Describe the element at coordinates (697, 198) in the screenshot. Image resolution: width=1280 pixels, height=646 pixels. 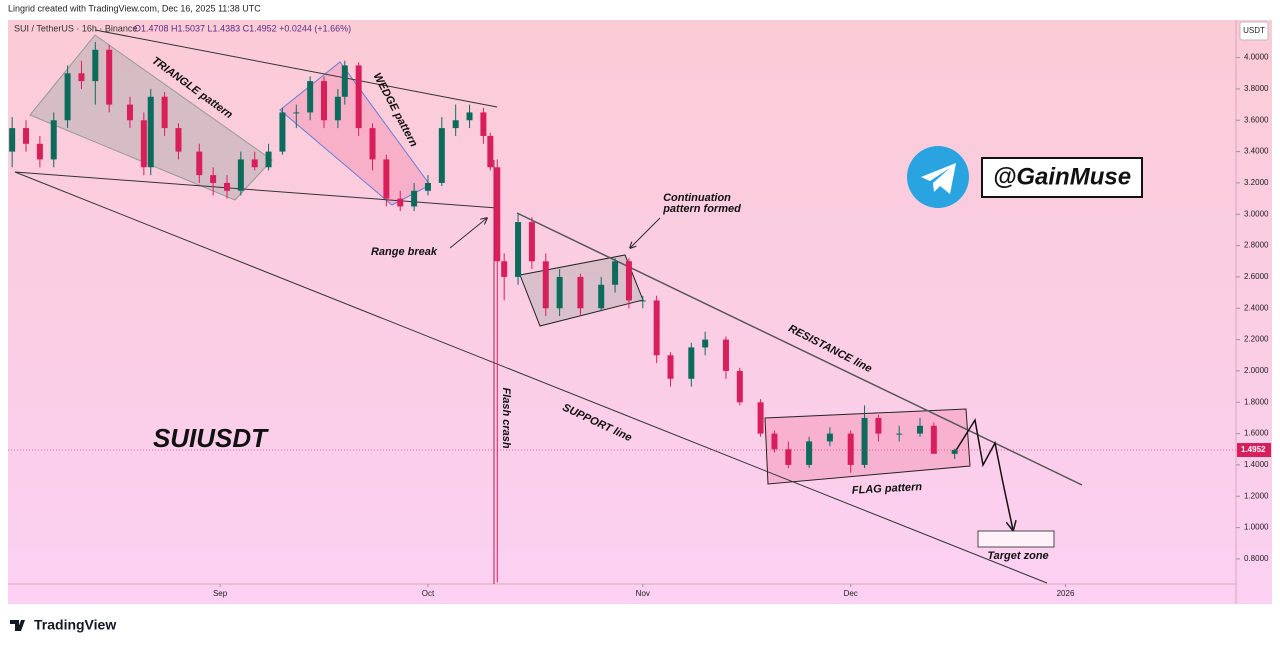
I see `annotation: Continuation` at that location.